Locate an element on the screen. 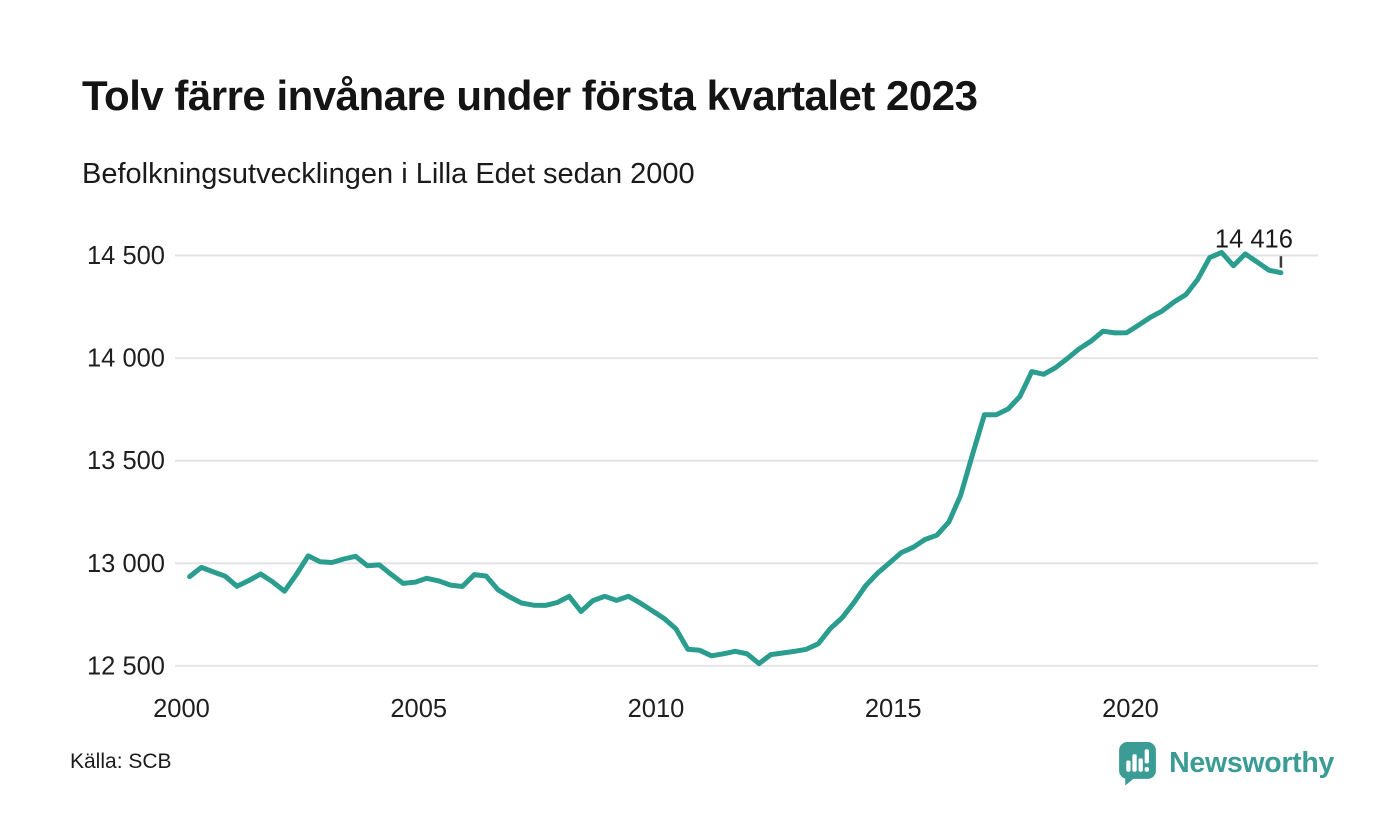  latest-value-label: 14 416 is located at coordinates (1254, 240).